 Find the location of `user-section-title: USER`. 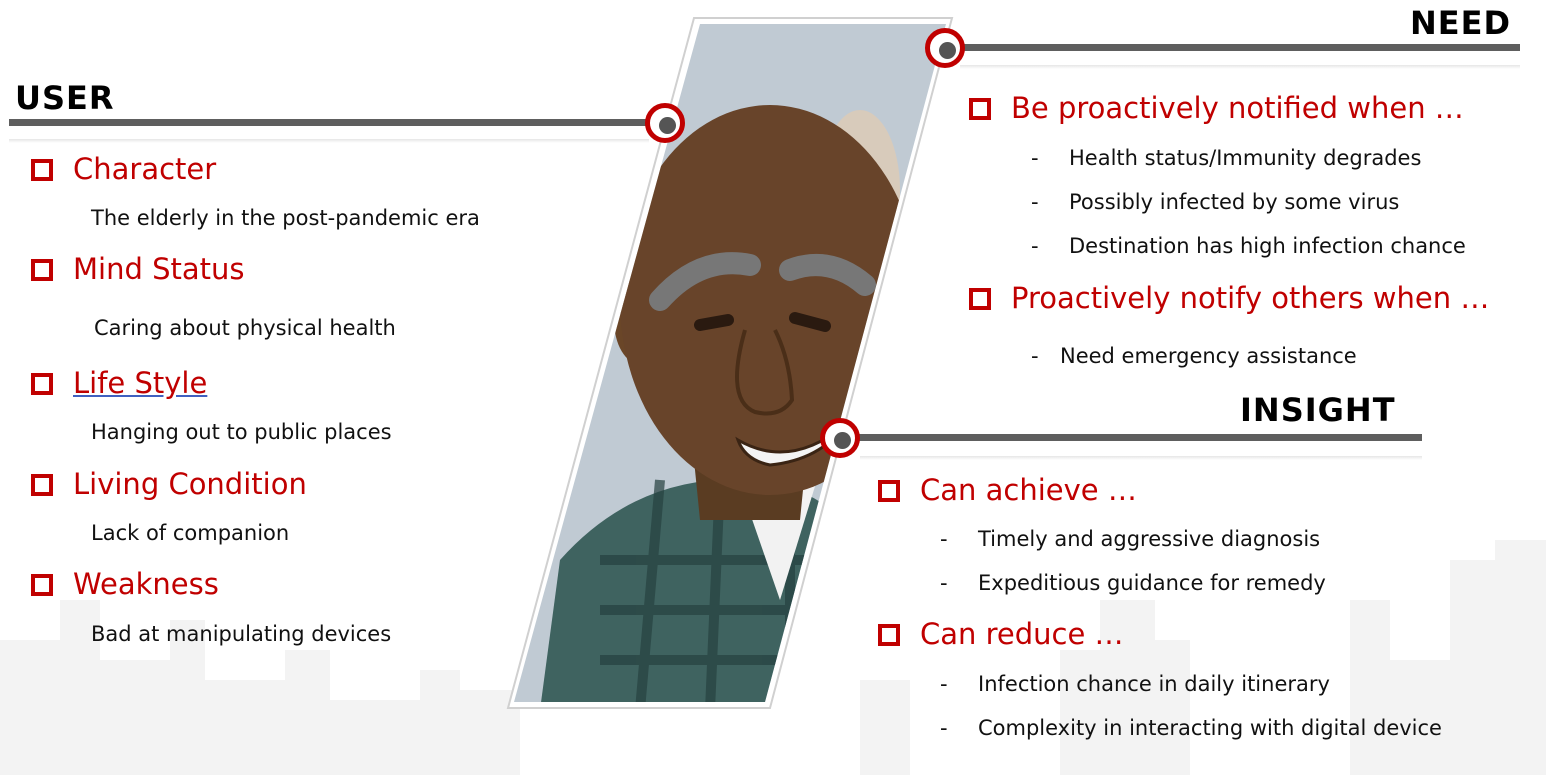

user-section-title: USER is located at coordinates (65, 98).